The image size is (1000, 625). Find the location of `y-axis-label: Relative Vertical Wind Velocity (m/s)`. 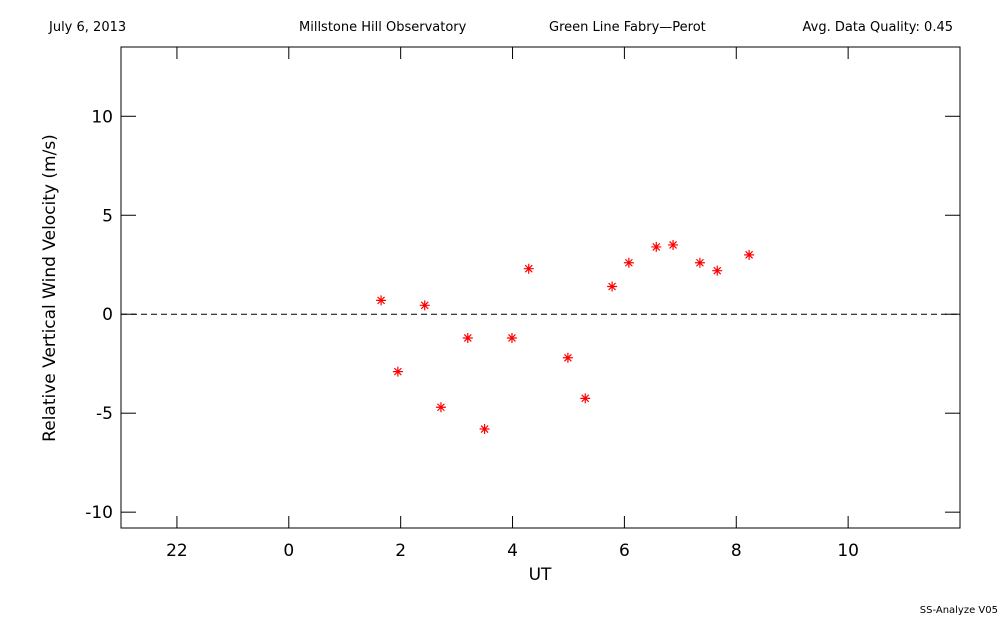

y-axis-label: Relative Vertical Wind Velocity (m/s) is located at coordinates (50, 288).